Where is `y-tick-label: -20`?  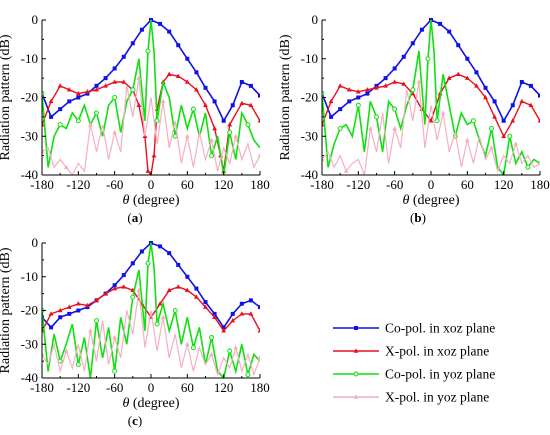
y-tick-label: -20 is located at coordinates (29, 310).